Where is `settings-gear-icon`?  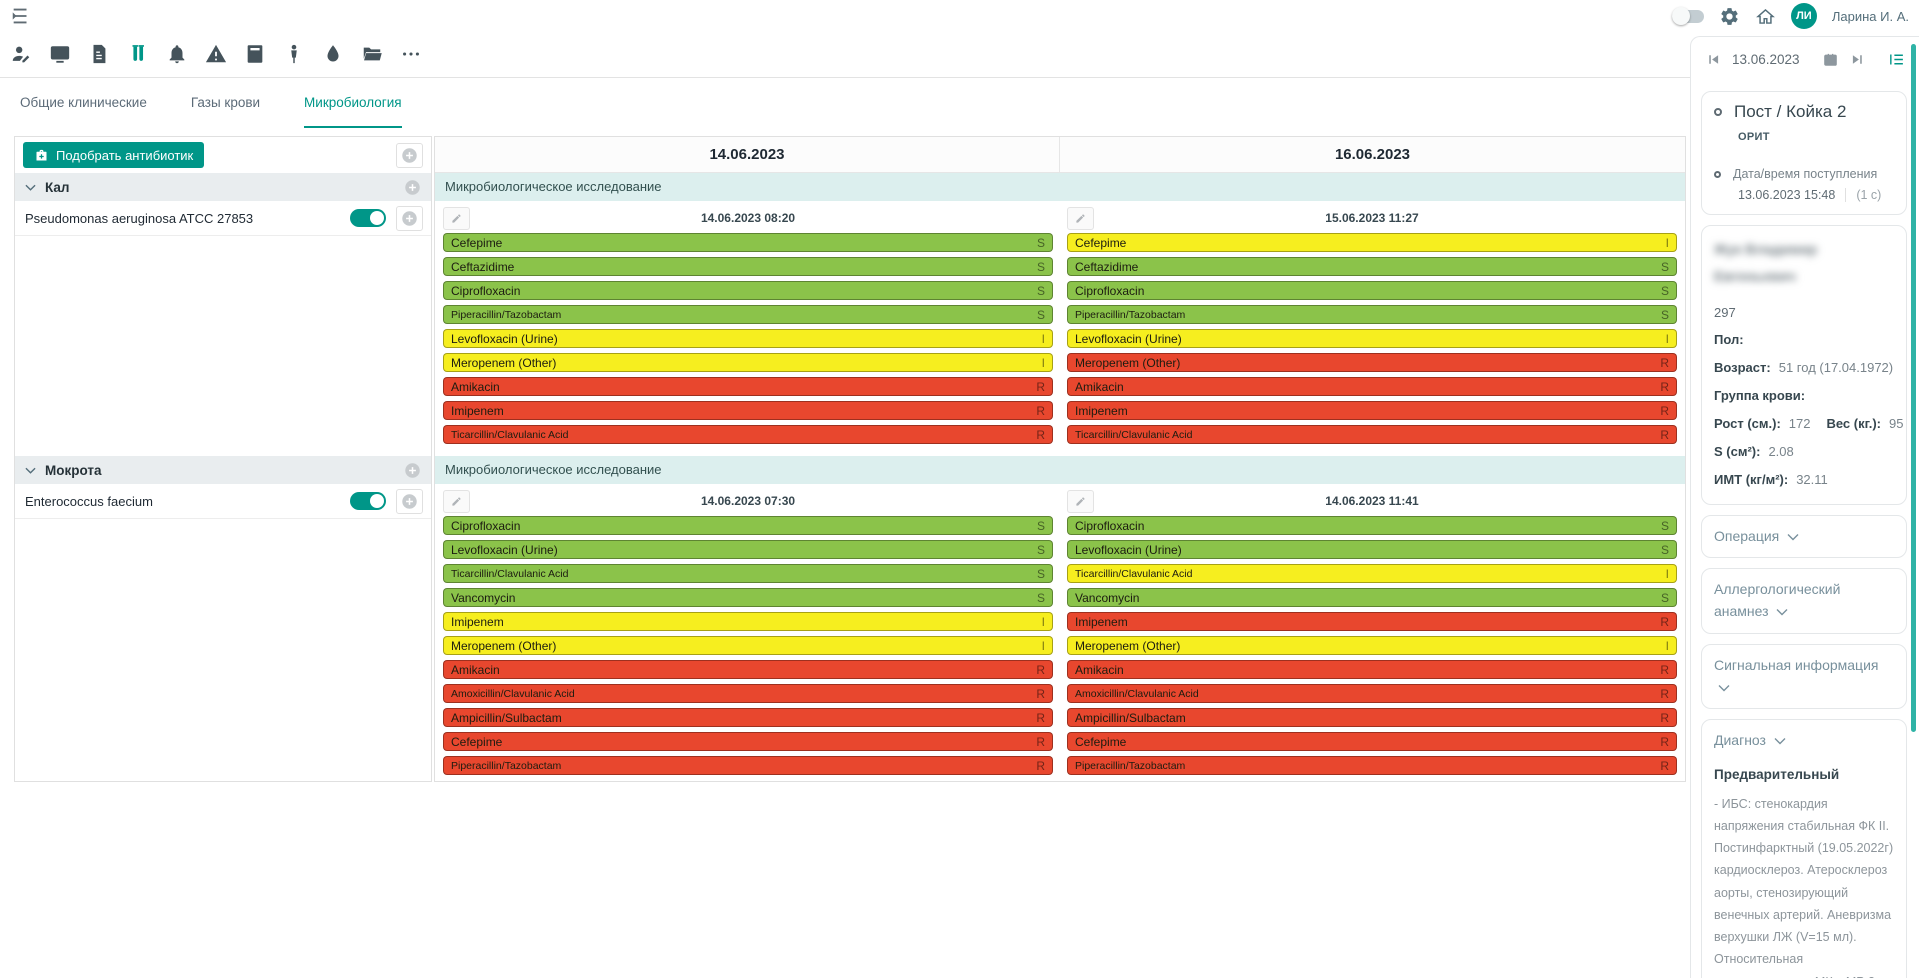
settings-gear-icon is located at coordinates (1729, 16).